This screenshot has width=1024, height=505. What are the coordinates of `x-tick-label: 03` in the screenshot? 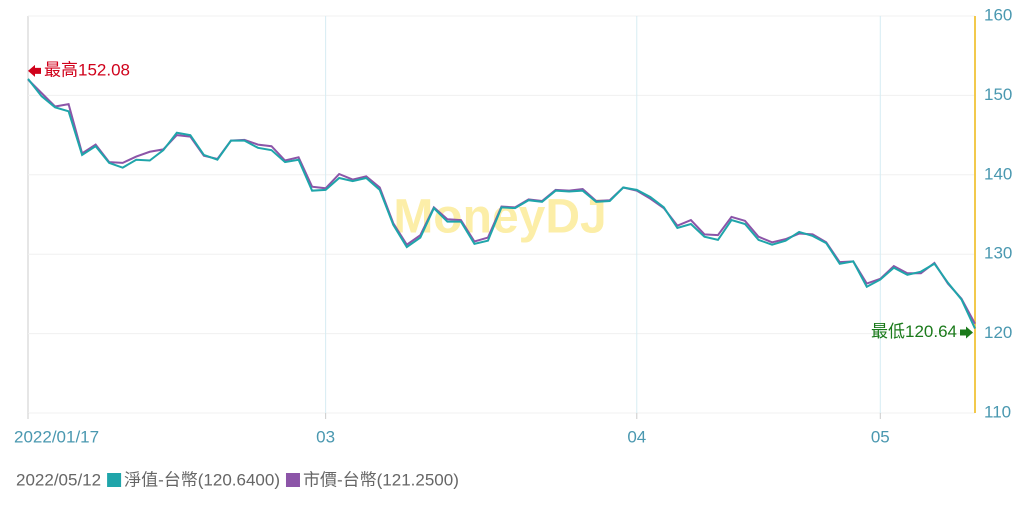 It's located at (325, 436).